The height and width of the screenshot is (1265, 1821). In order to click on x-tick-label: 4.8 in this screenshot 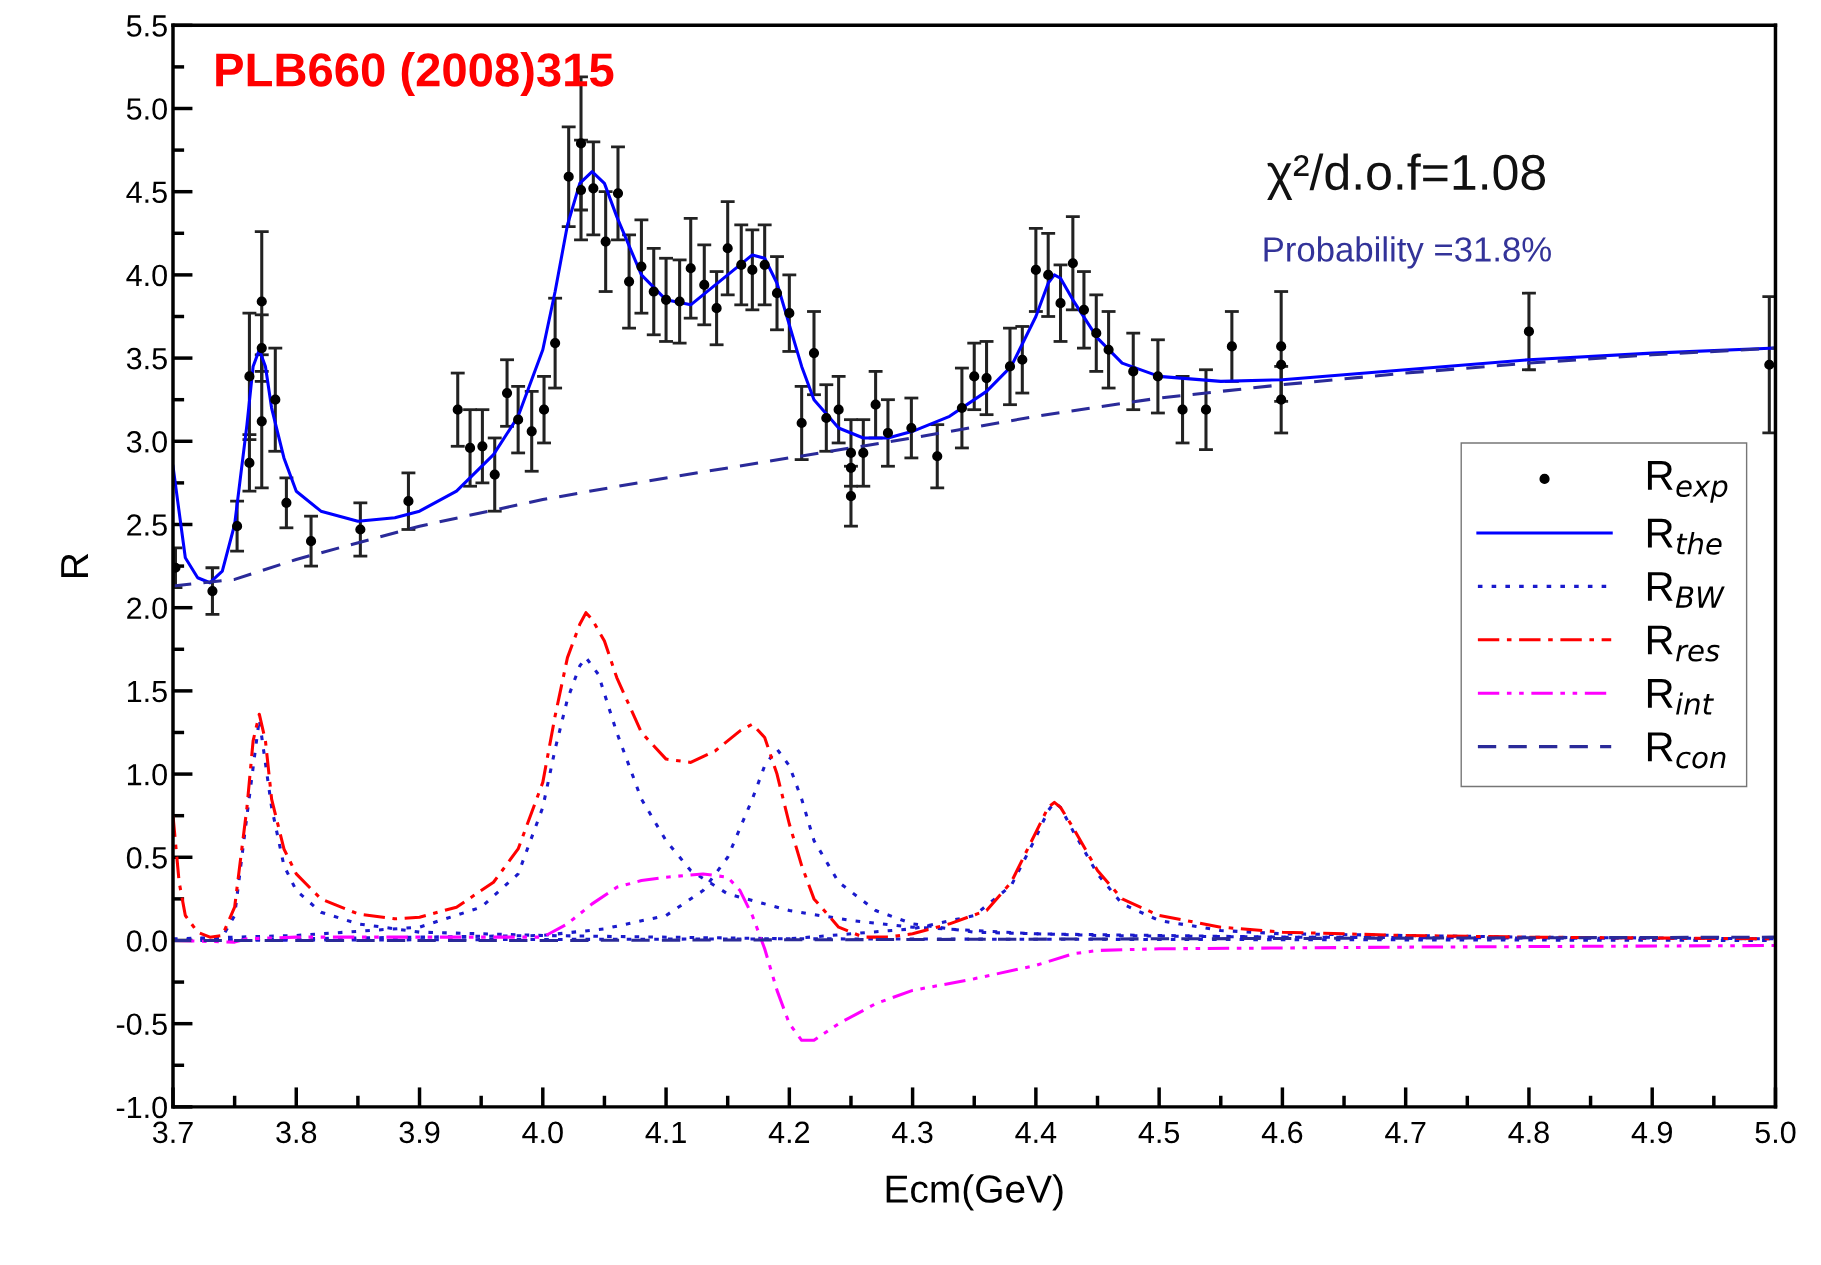, I will do `click(1528, 1132)`.